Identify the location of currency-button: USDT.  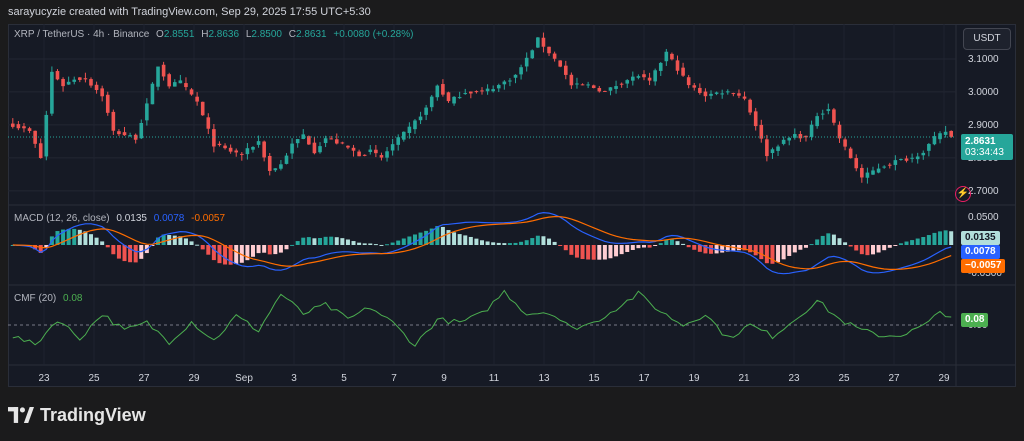
(987, 39).